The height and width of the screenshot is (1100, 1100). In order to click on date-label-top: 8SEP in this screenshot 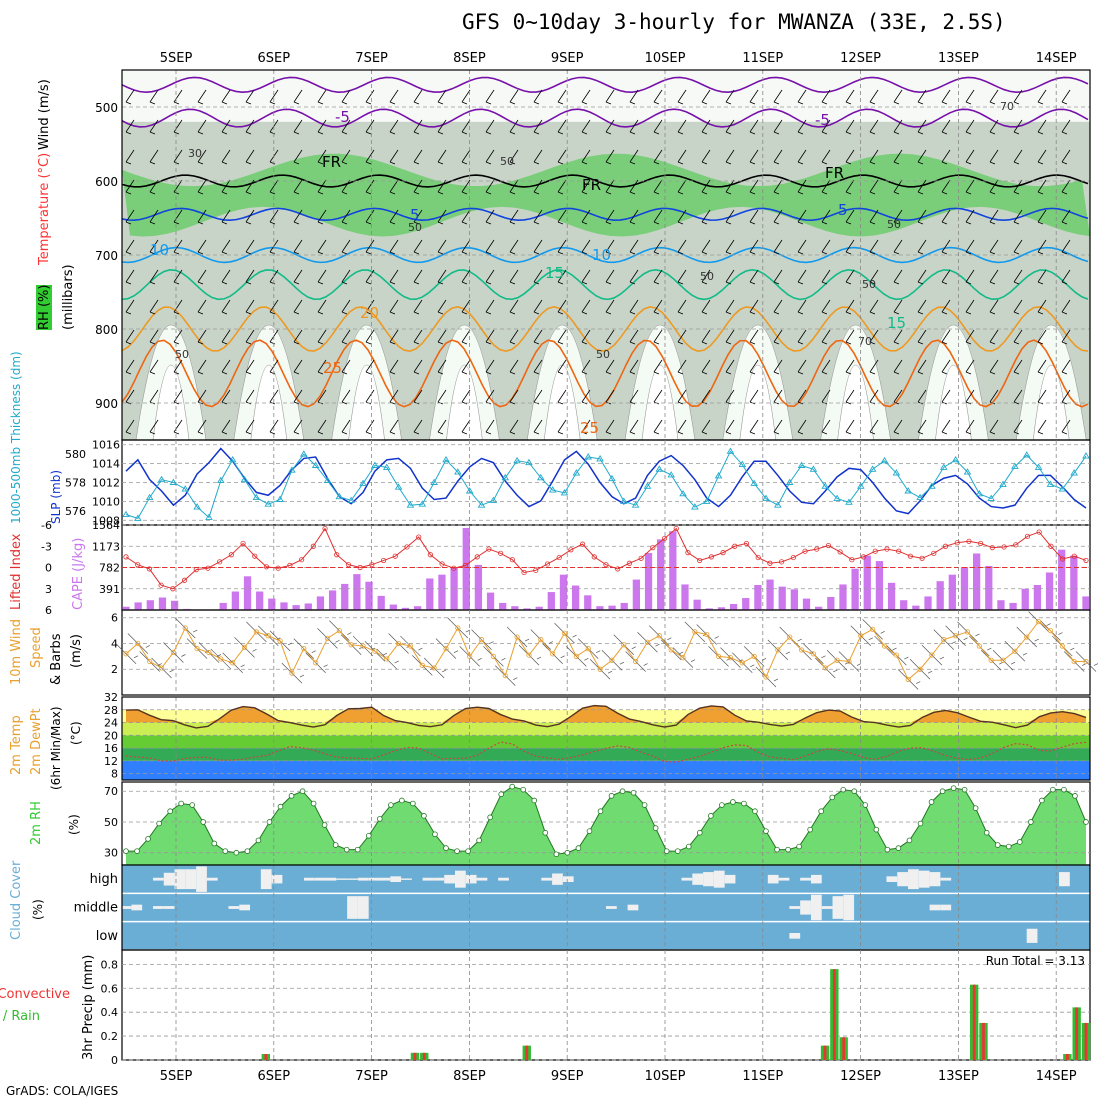, I will do `click(469, 58)`.